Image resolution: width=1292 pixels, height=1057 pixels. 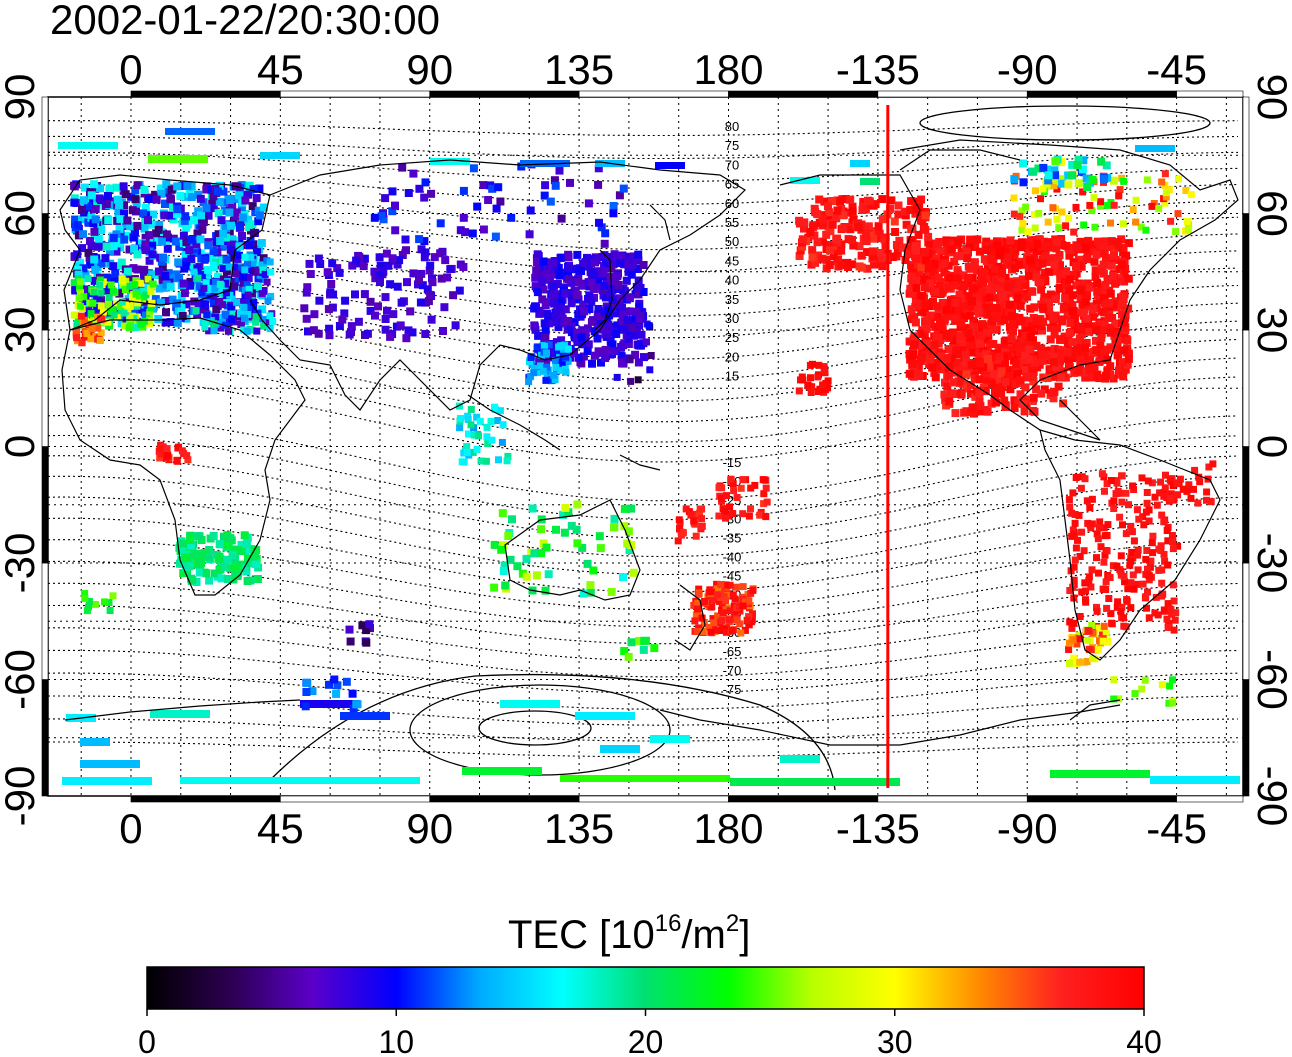 What do you see at coordinates (396, 1040) in the screenshot?
I see `colorbar-tick-label: 10` at bounding box center [396, 1040].